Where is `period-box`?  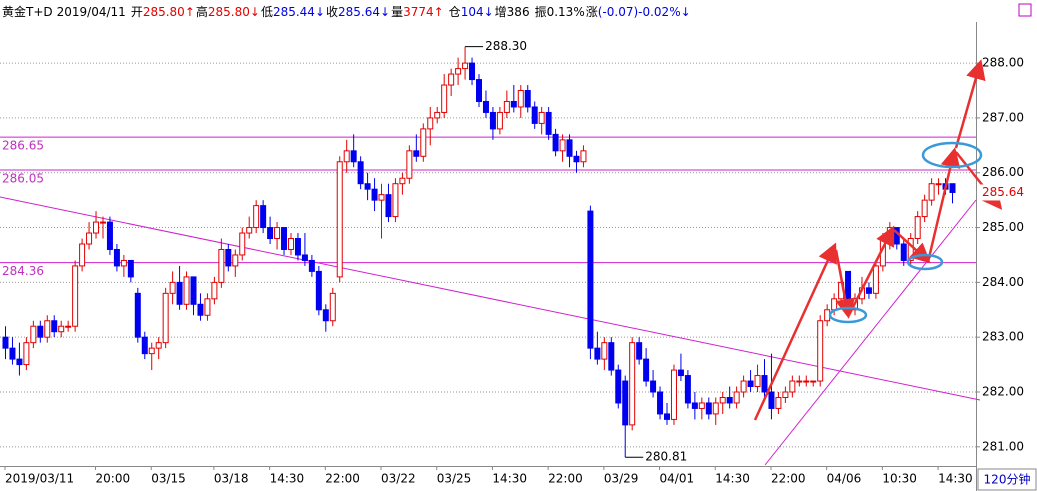 period-box is located at coordinates (1007, 479).